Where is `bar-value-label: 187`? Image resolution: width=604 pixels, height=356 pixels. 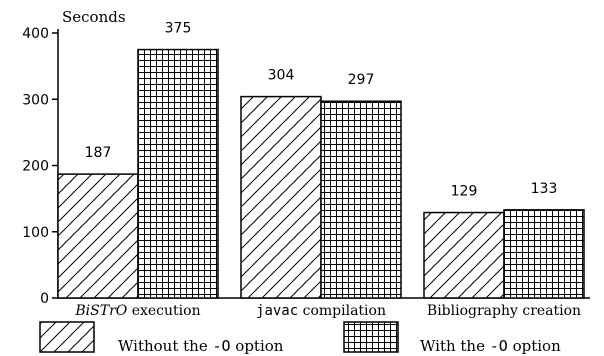
bar-value-label: 187 is located at coordinates (98, 153).